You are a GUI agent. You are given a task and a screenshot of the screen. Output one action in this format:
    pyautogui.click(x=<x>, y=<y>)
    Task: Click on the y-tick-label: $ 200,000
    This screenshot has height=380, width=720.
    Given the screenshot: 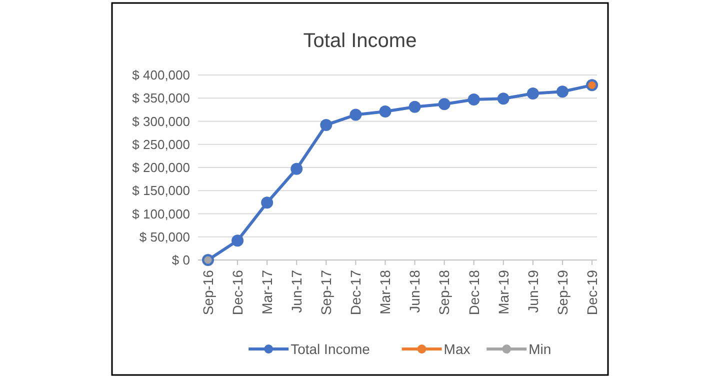 What is the action you would take?
    pyautogui.click(x=161, y=168)
    